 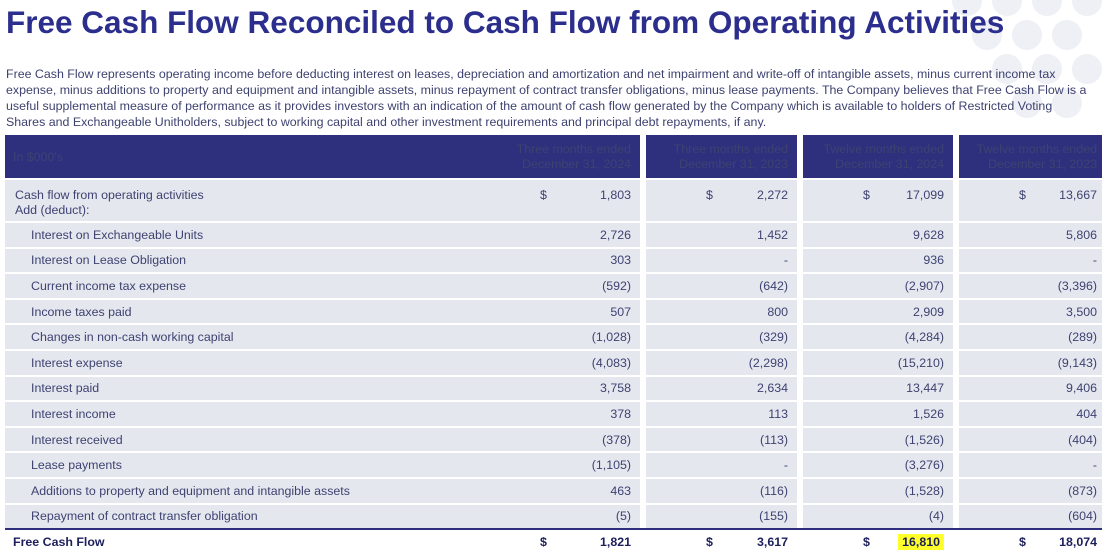 I want to click on value-cell: (1,528), so click(x=878, y=489).